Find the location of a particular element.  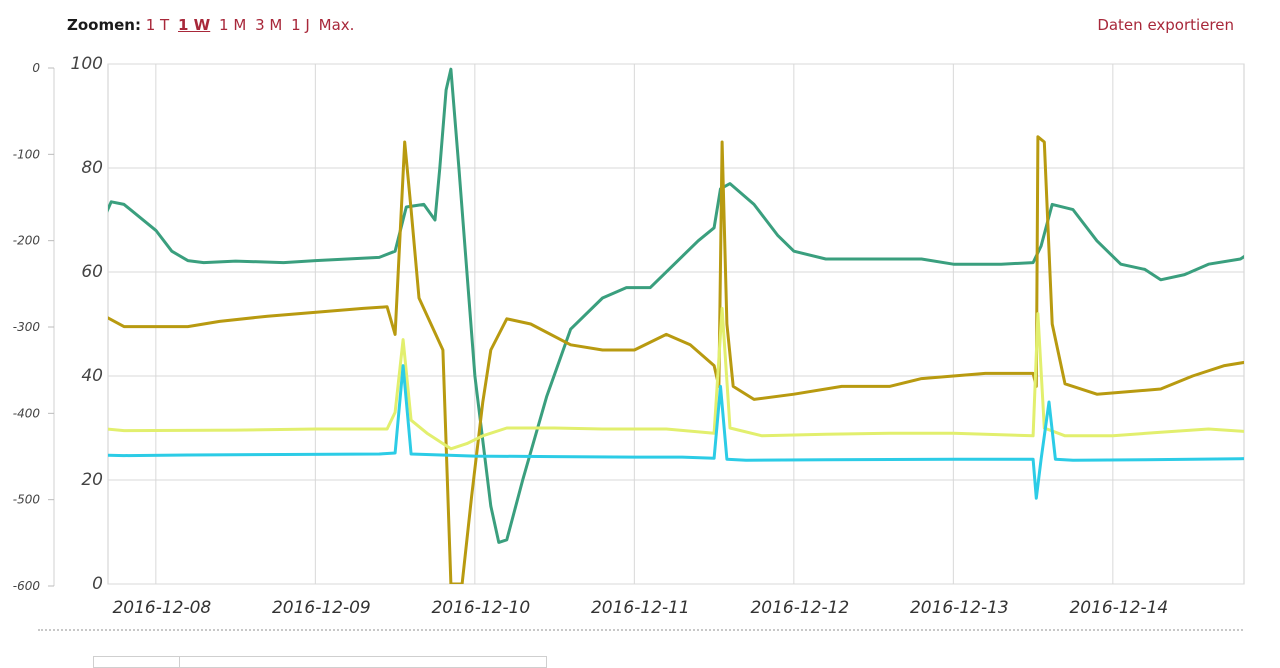

navigator-separator is located at coordinates (640, 630).